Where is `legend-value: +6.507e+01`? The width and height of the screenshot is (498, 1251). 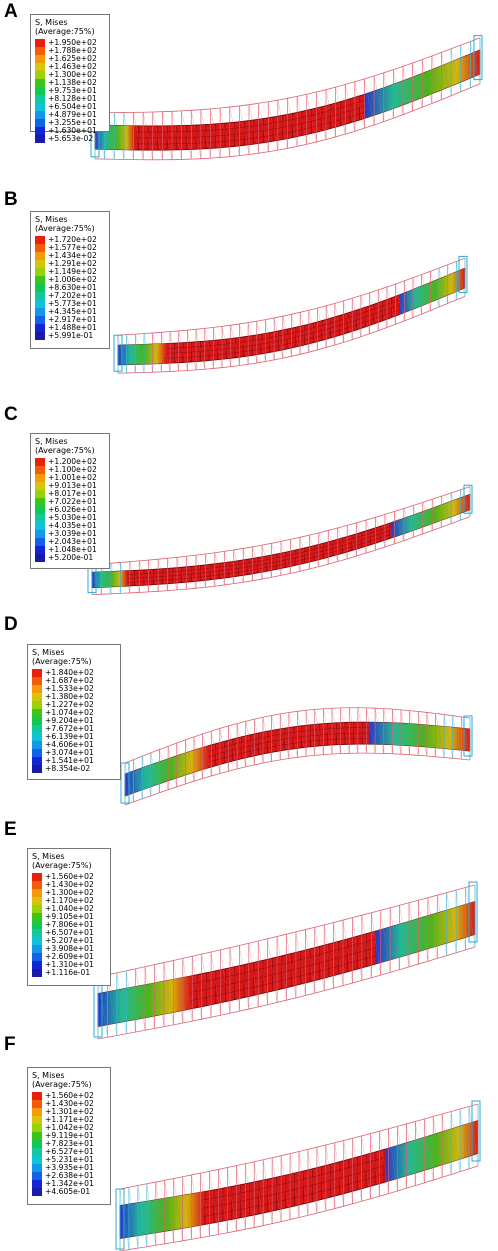 legend-value: +6.507e+01 is located at coordinates (69, 932).